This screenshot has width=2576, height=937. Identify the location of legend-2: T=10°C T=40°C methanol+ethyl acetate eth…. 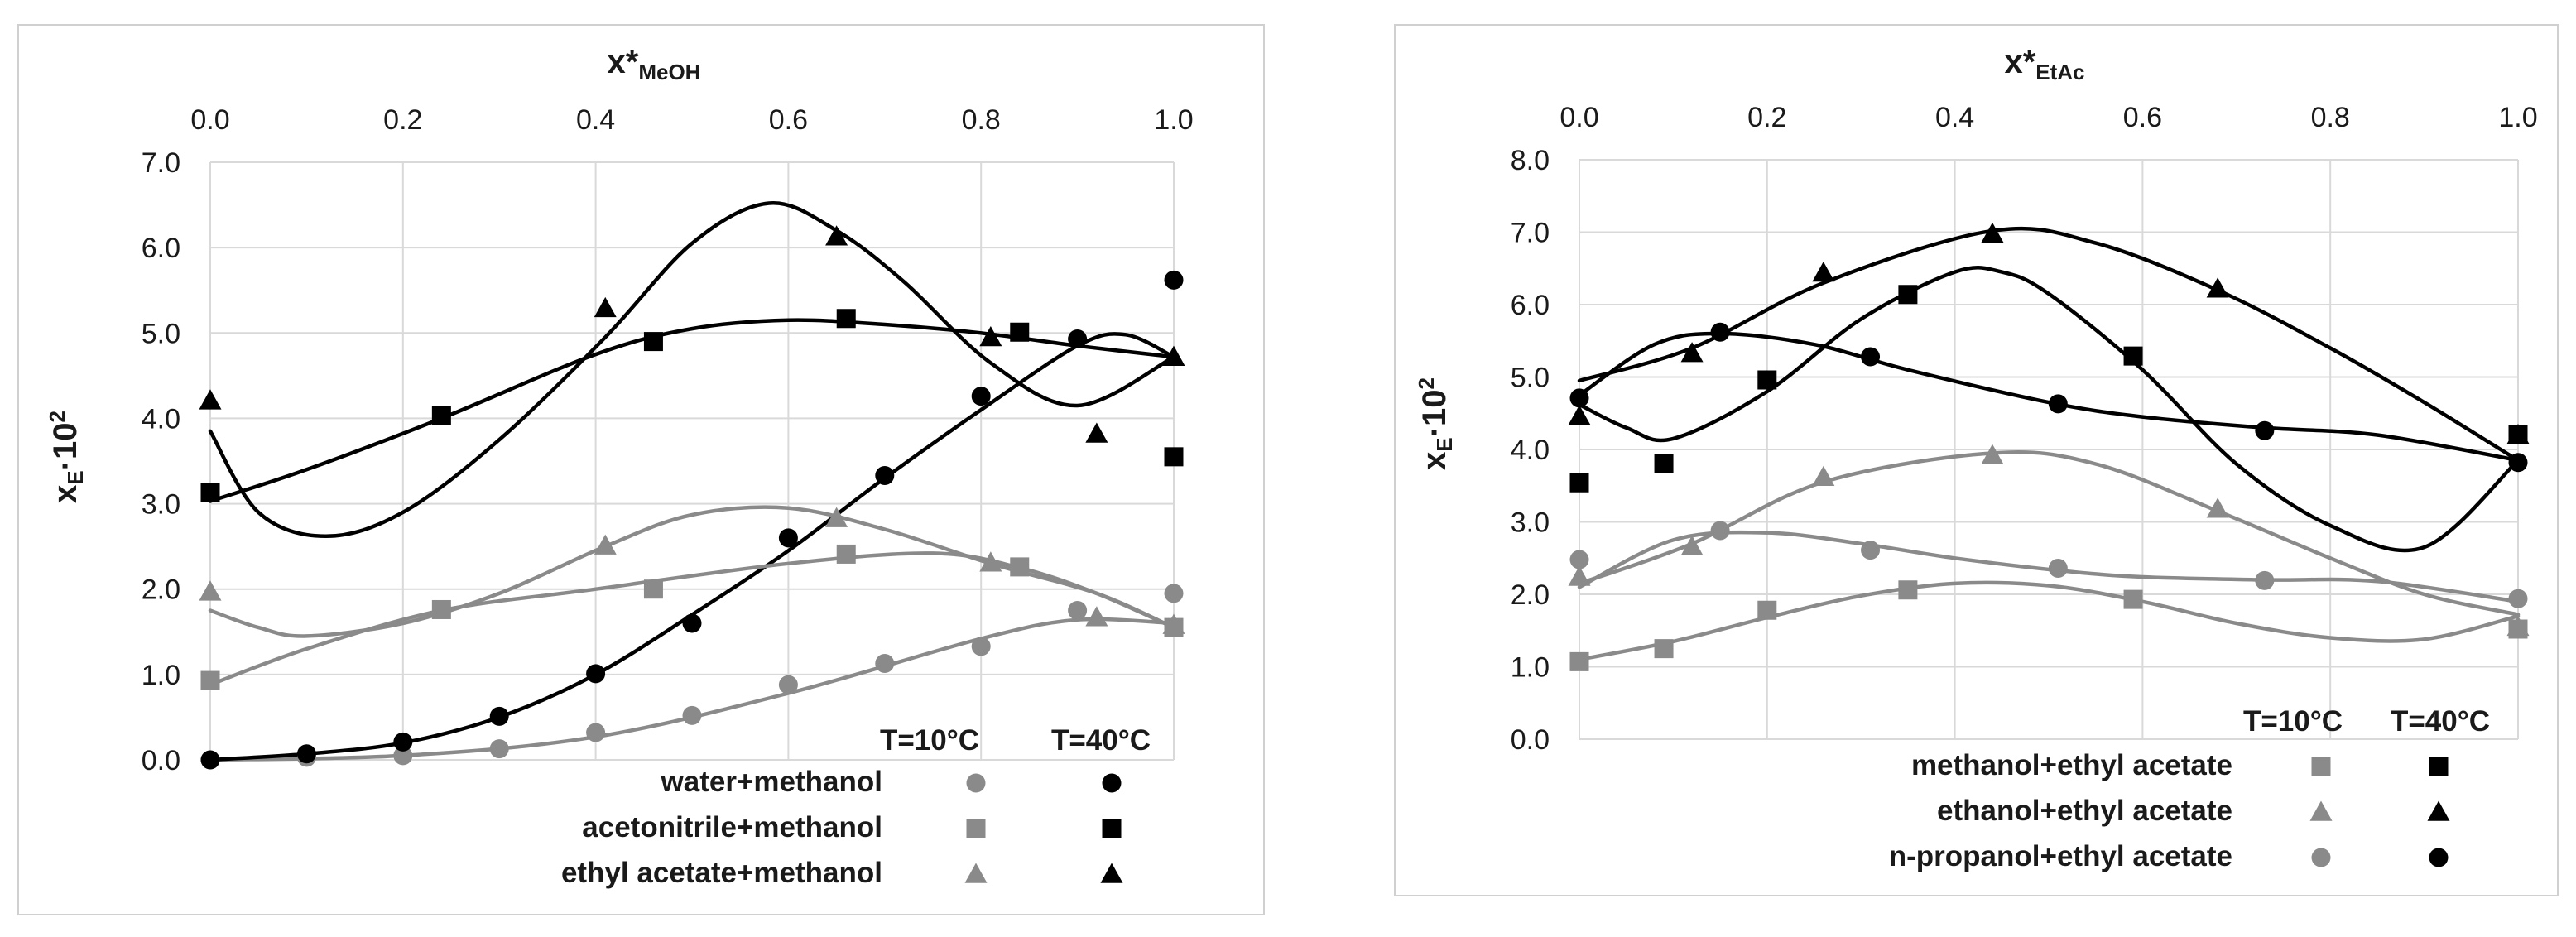
(2189, 788).